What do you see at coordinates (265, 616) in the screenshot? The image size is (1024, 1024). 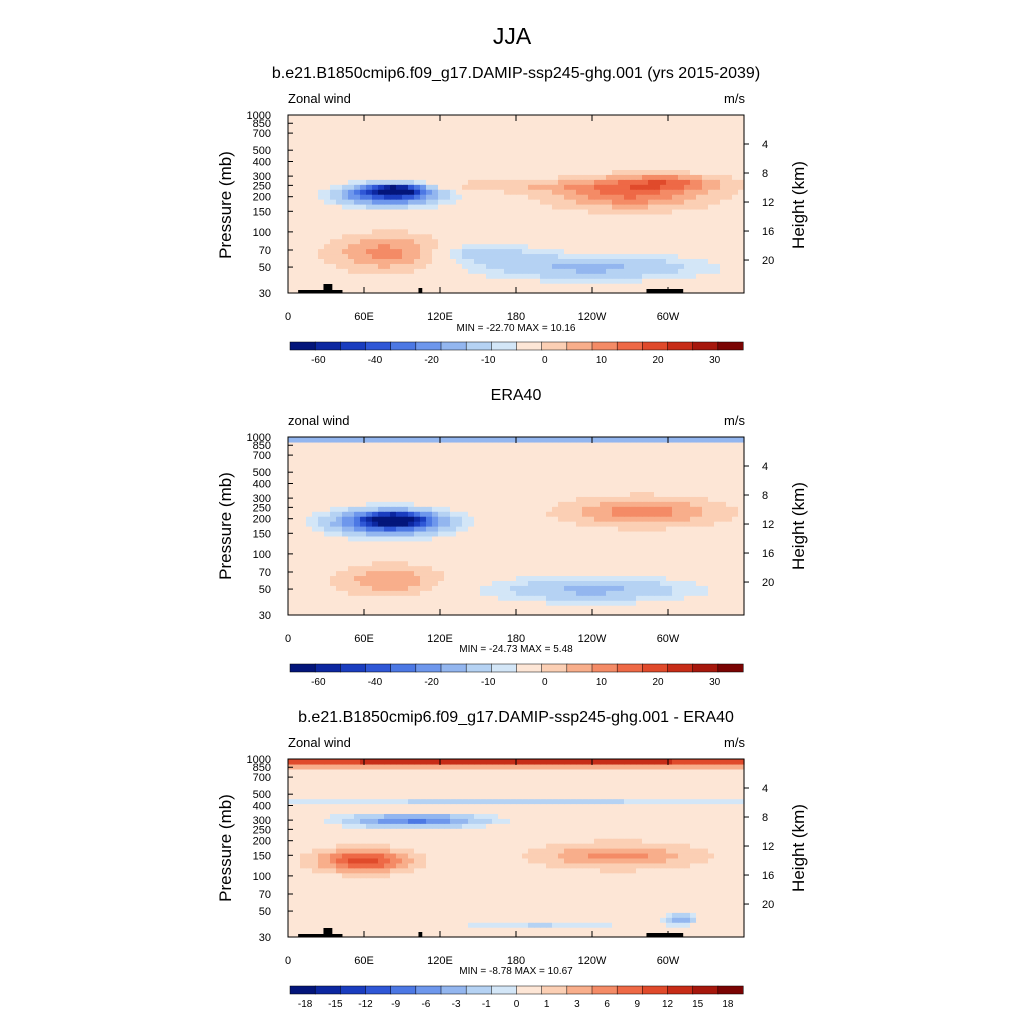 I see `y-tick-label: 30` at bounding box center [265, 616].